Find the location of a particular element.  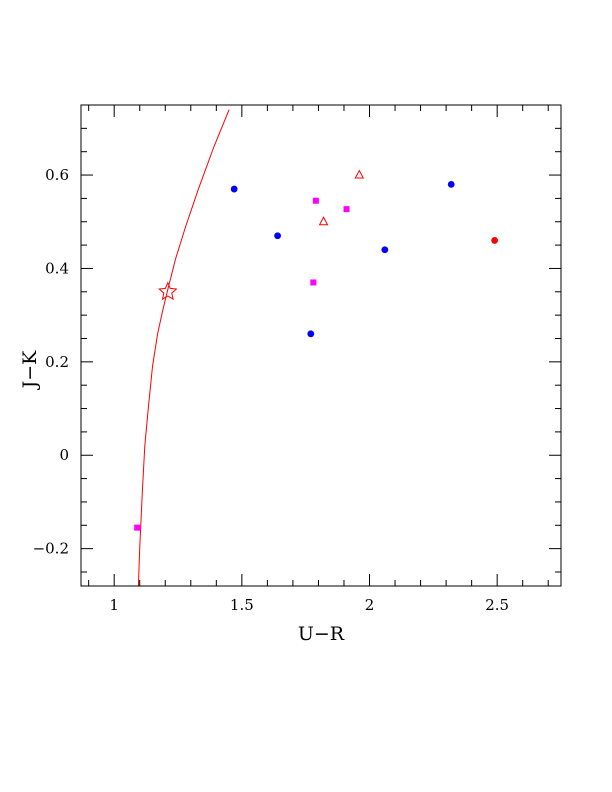

model-curve-layer is located at coordinates (183, 347).